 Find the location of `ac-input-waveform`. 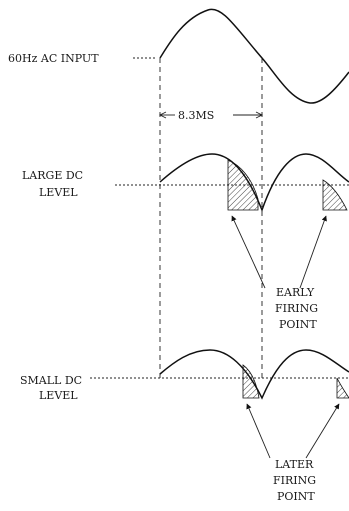

ac-input-waveform is located at coordinates (254, 56).